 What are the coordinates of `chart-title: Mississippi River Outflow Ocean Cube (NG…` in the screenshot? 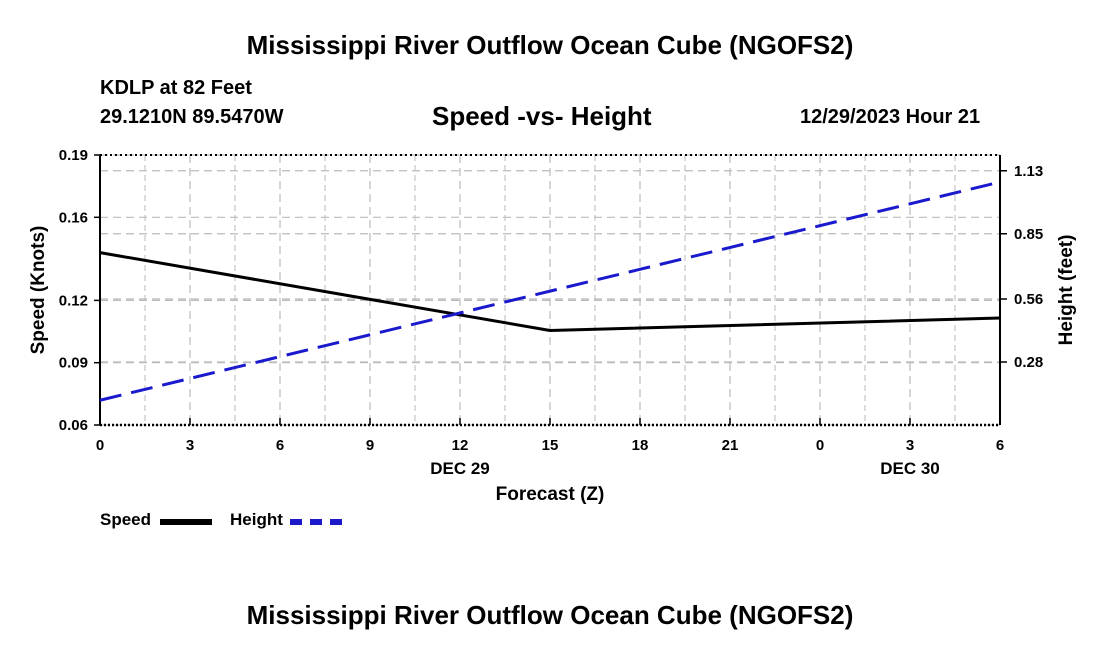 It's located at (550, 45).